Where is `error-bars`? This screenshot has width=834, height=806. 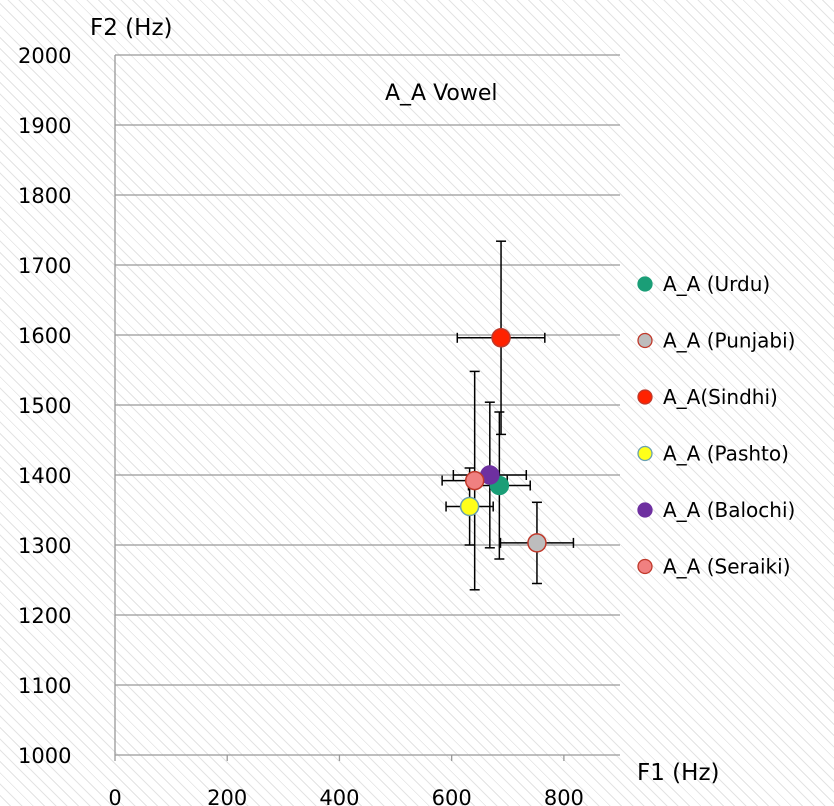 error-bars is located at coordinates (508, 415).